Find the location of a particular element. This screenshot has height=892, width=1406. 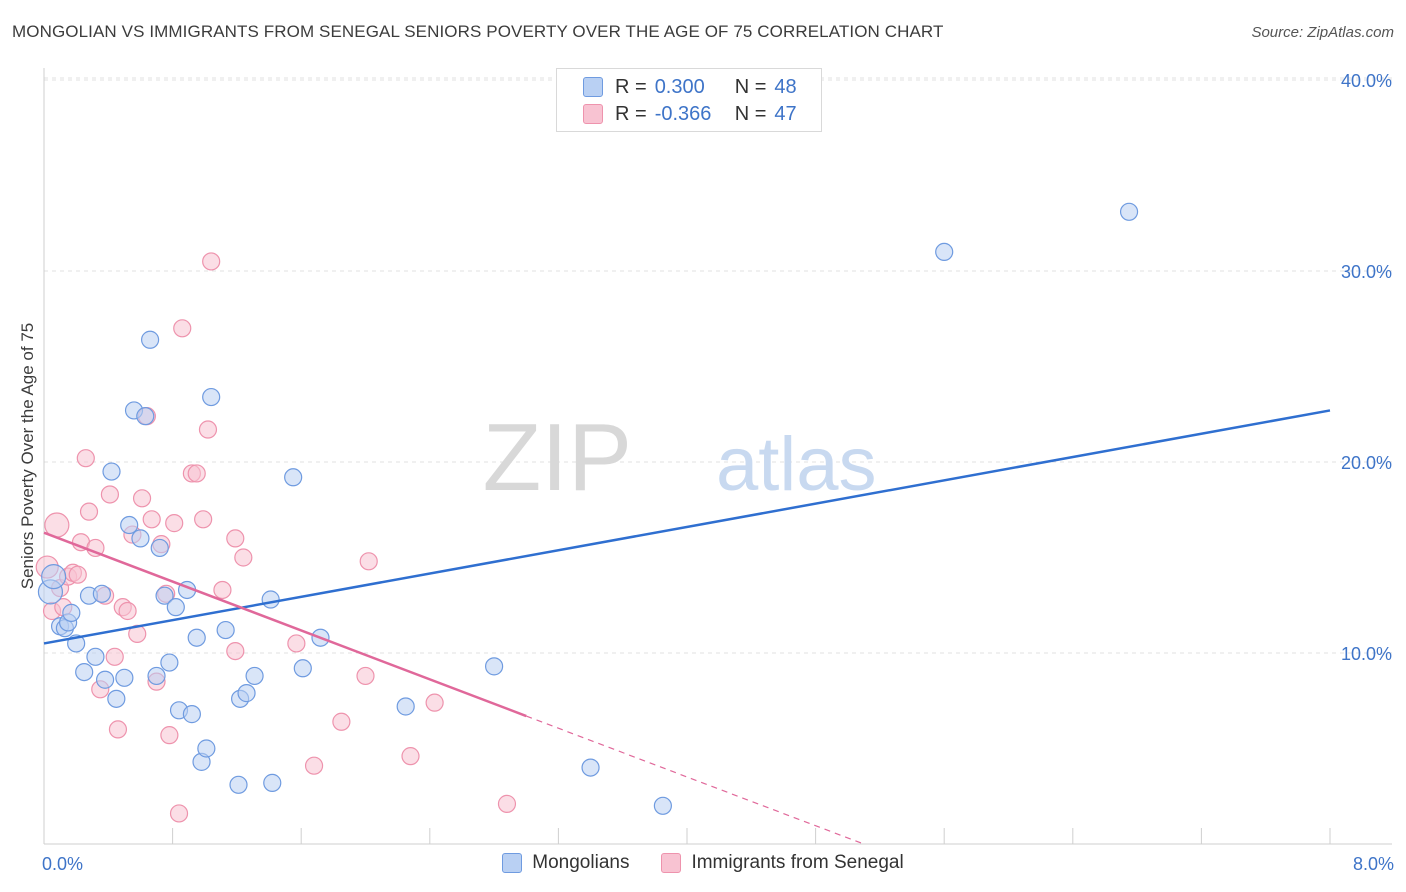

legend-r-value: -0.366 is located at coordinates (683, 113).